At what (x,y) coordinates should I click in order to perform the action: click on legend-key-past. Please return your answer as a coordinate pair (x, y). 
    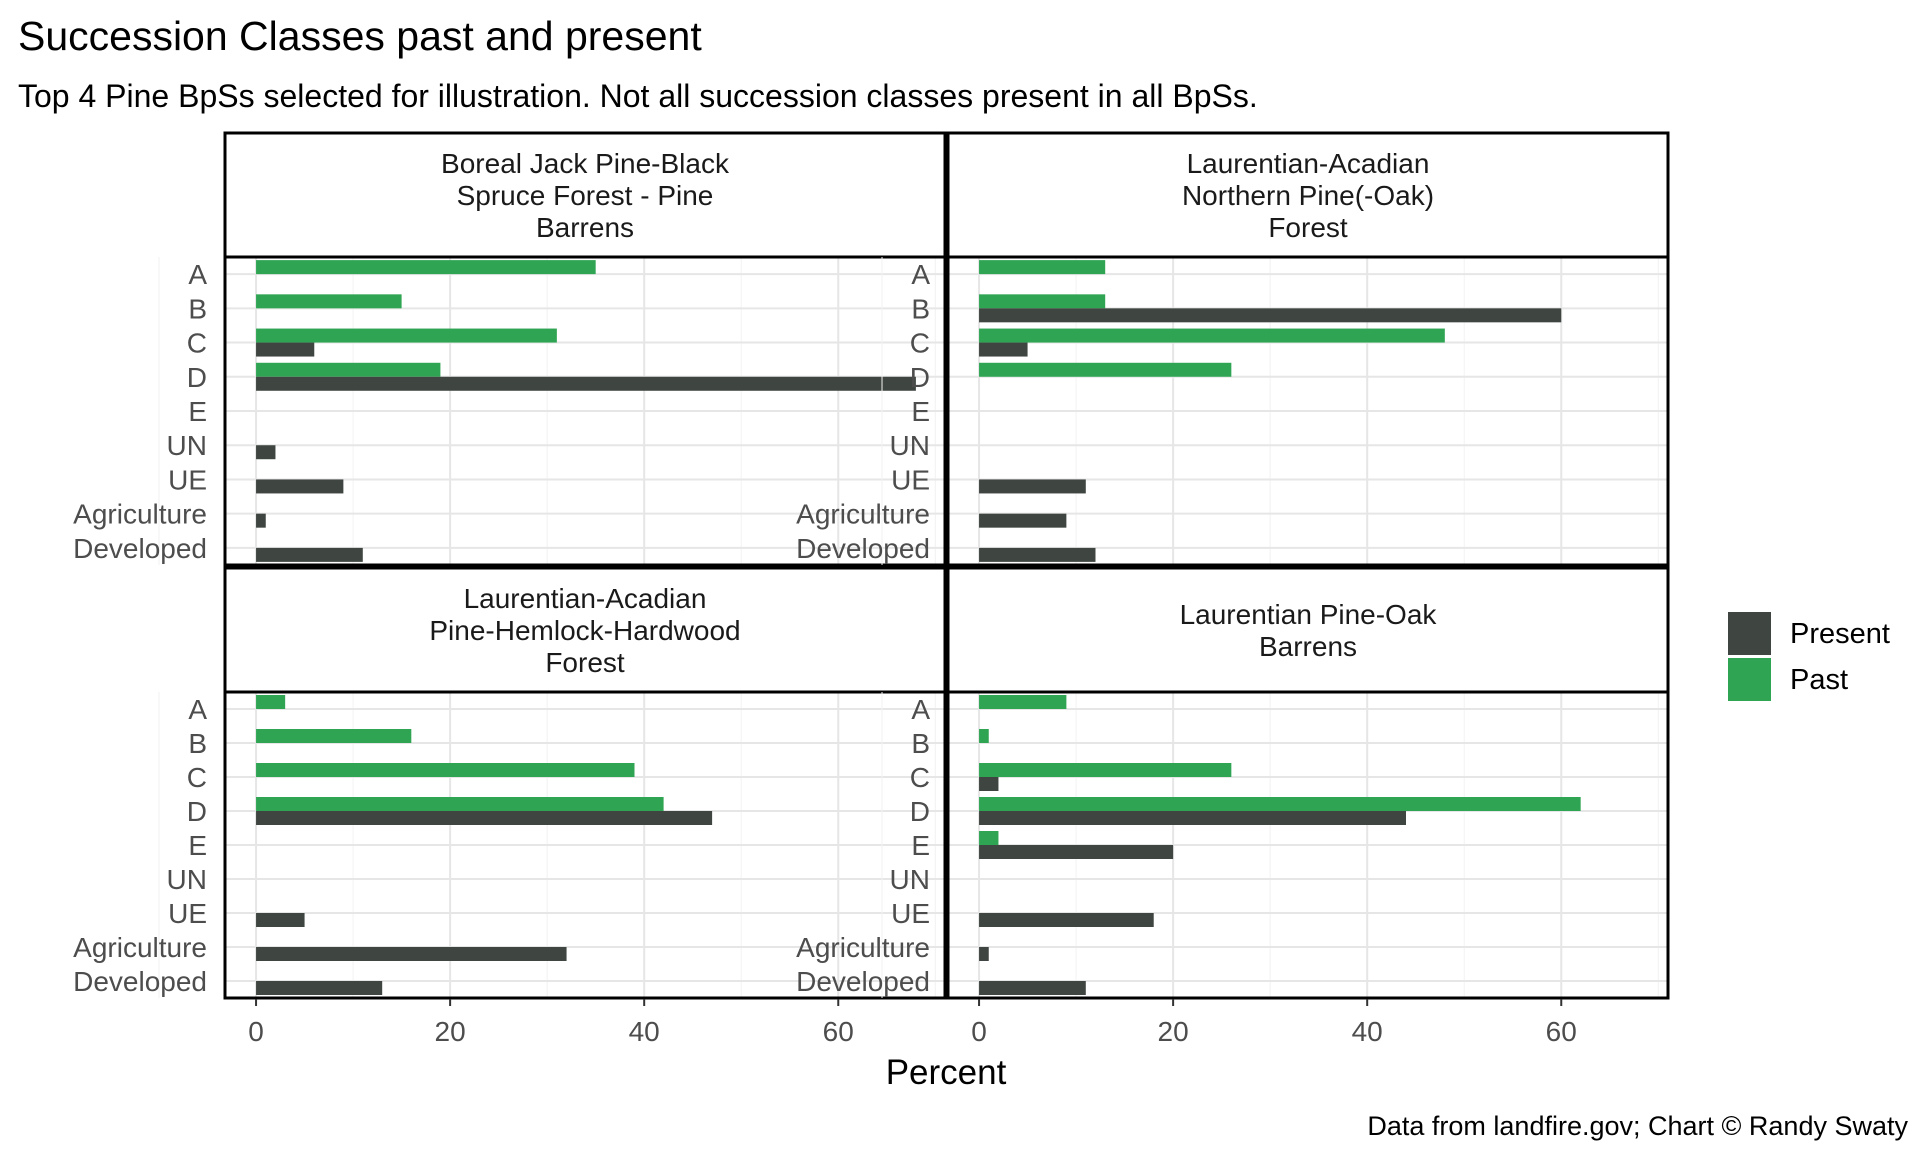
    Looking at the image, I should click on (1749, 679).